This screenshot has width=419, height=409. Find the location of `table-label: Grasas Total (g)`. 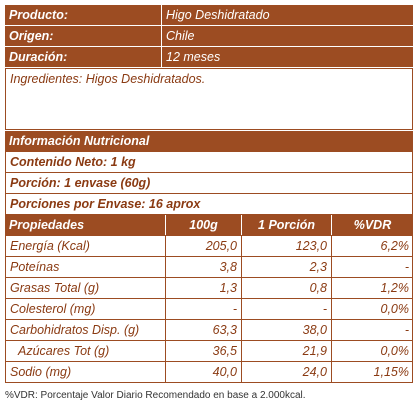

table-label: Grasas Total (g) is located at coordinates (55, 288).